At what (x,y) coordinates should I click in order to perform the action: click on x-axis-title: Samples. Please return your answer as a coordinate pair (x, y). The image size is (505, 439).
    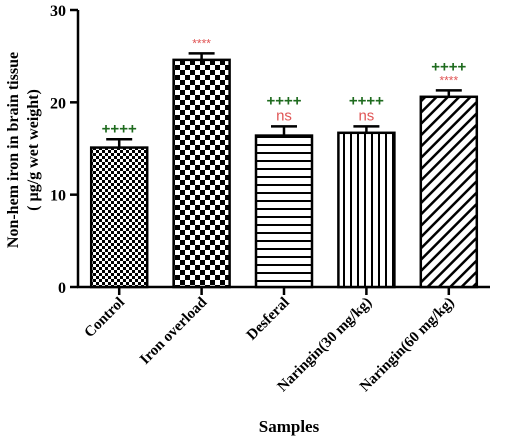
    Looking at the image, I should click on (289, 426).